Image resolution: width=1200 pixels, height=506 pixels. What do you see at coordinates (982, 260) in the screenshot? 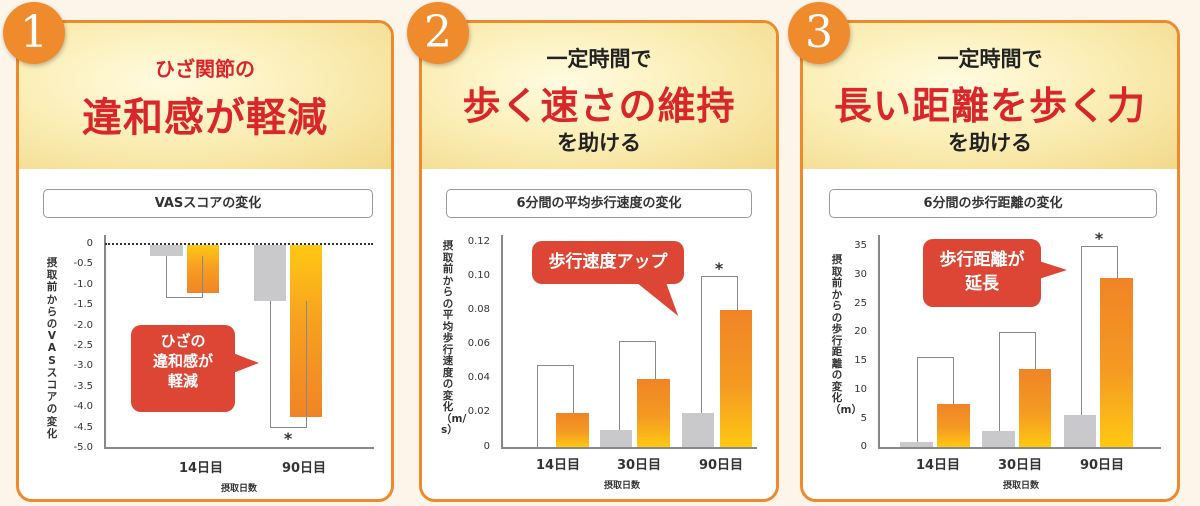
I see `callout-line: 歩行距離が` at bounding box center [982, 260].